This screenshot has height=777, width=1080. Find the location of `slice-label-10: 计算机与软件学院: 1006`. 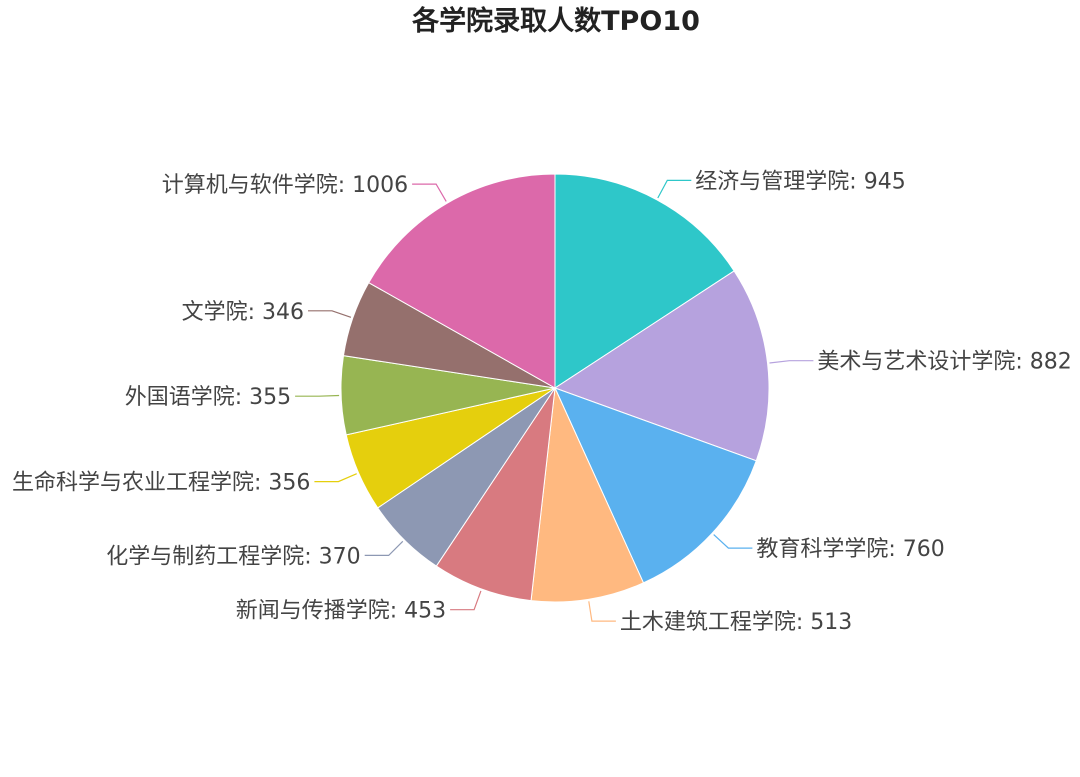

slice-label-10: 计算机与软件学院: 1006 is located at coordinates (285, 185).